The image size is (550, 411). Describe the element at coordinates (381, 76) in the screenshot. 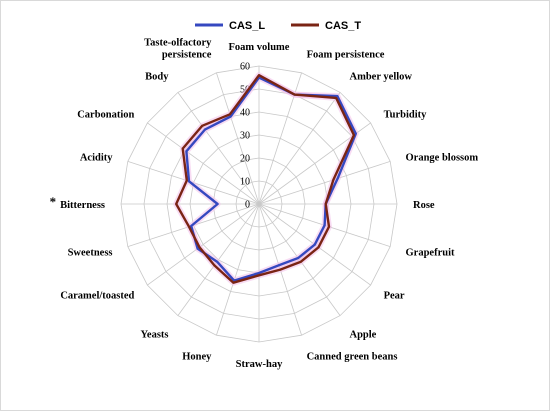

I see `axis-label-amber-yellow: Amber yellow` at that location.